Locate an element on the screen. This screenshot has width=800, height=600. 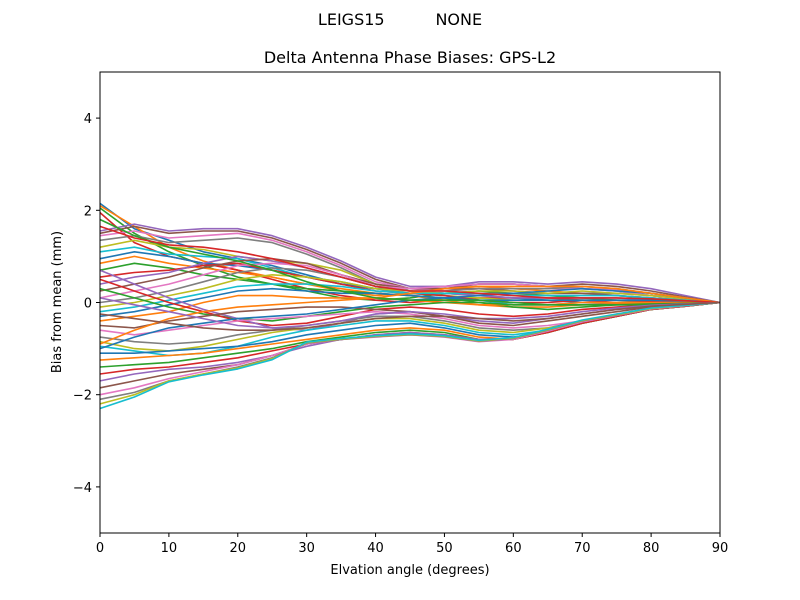
x-tick-label: 30 is located at coordinates (306, 548).